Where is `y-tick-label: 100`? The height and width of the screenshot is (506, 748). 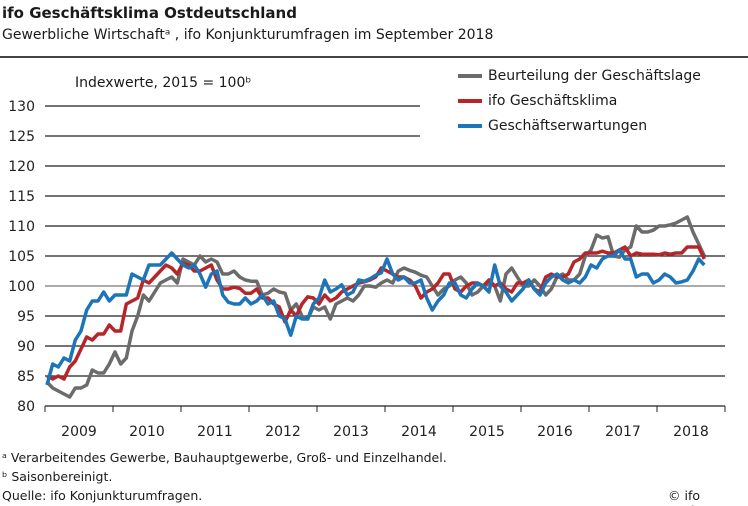 y-tick-label: 100 is located at coordinates (21, 287).